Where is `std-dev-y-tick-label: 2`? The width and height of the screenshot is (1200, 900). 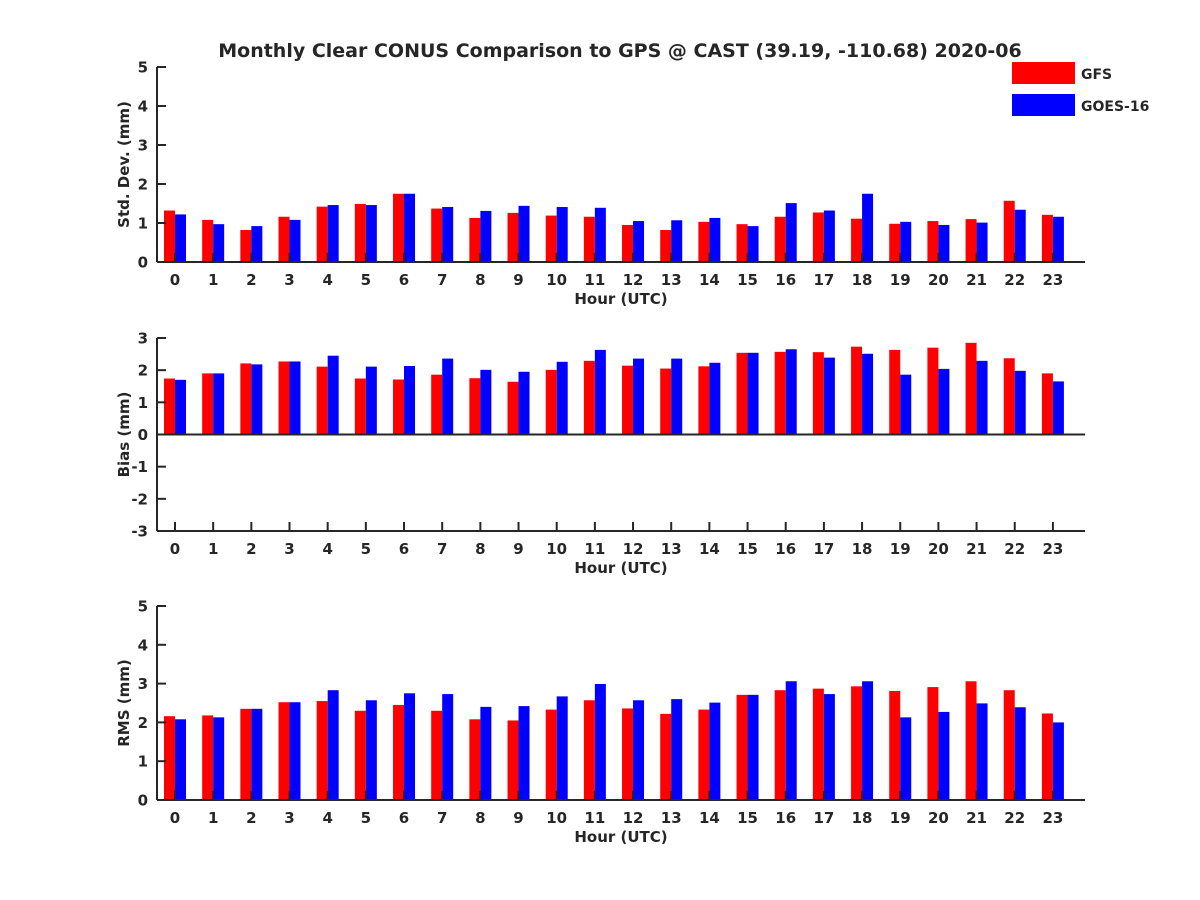
std-dev-y-tick-label: 2 is located at coordinates (143, 185).